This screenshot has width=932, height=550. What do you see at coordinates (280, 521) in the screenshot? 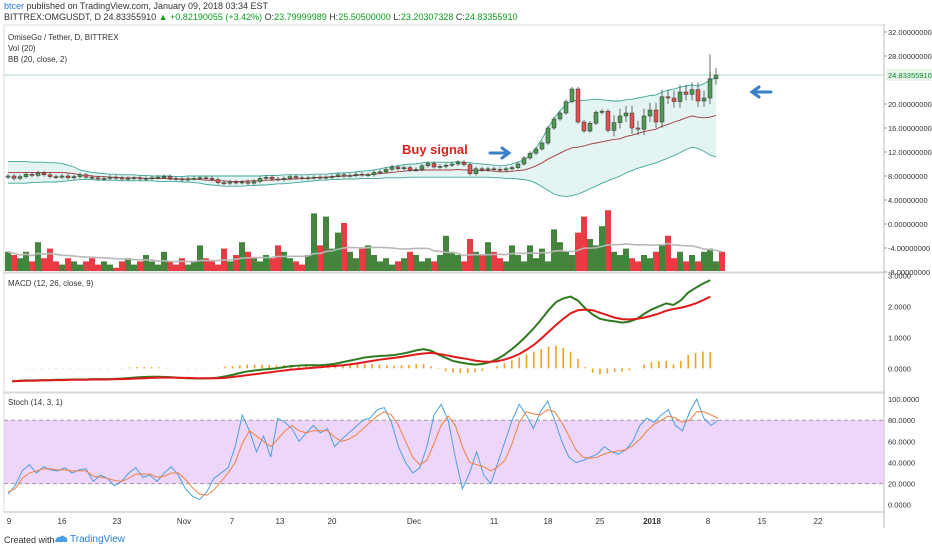
I see `time-tick-label: 13` at bounding box center [280, 521].